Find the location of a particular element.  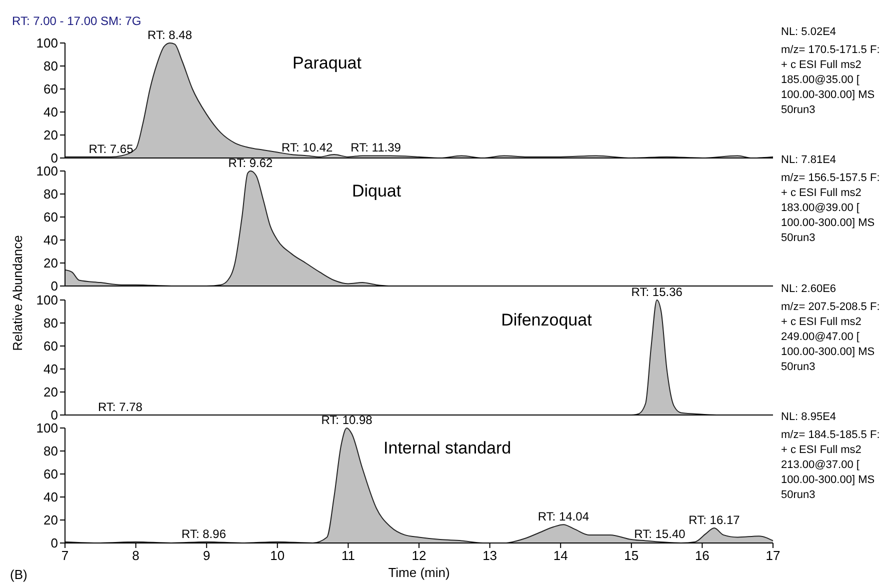

annotation: RT: 11.39 is located at coordinates (376, 147).